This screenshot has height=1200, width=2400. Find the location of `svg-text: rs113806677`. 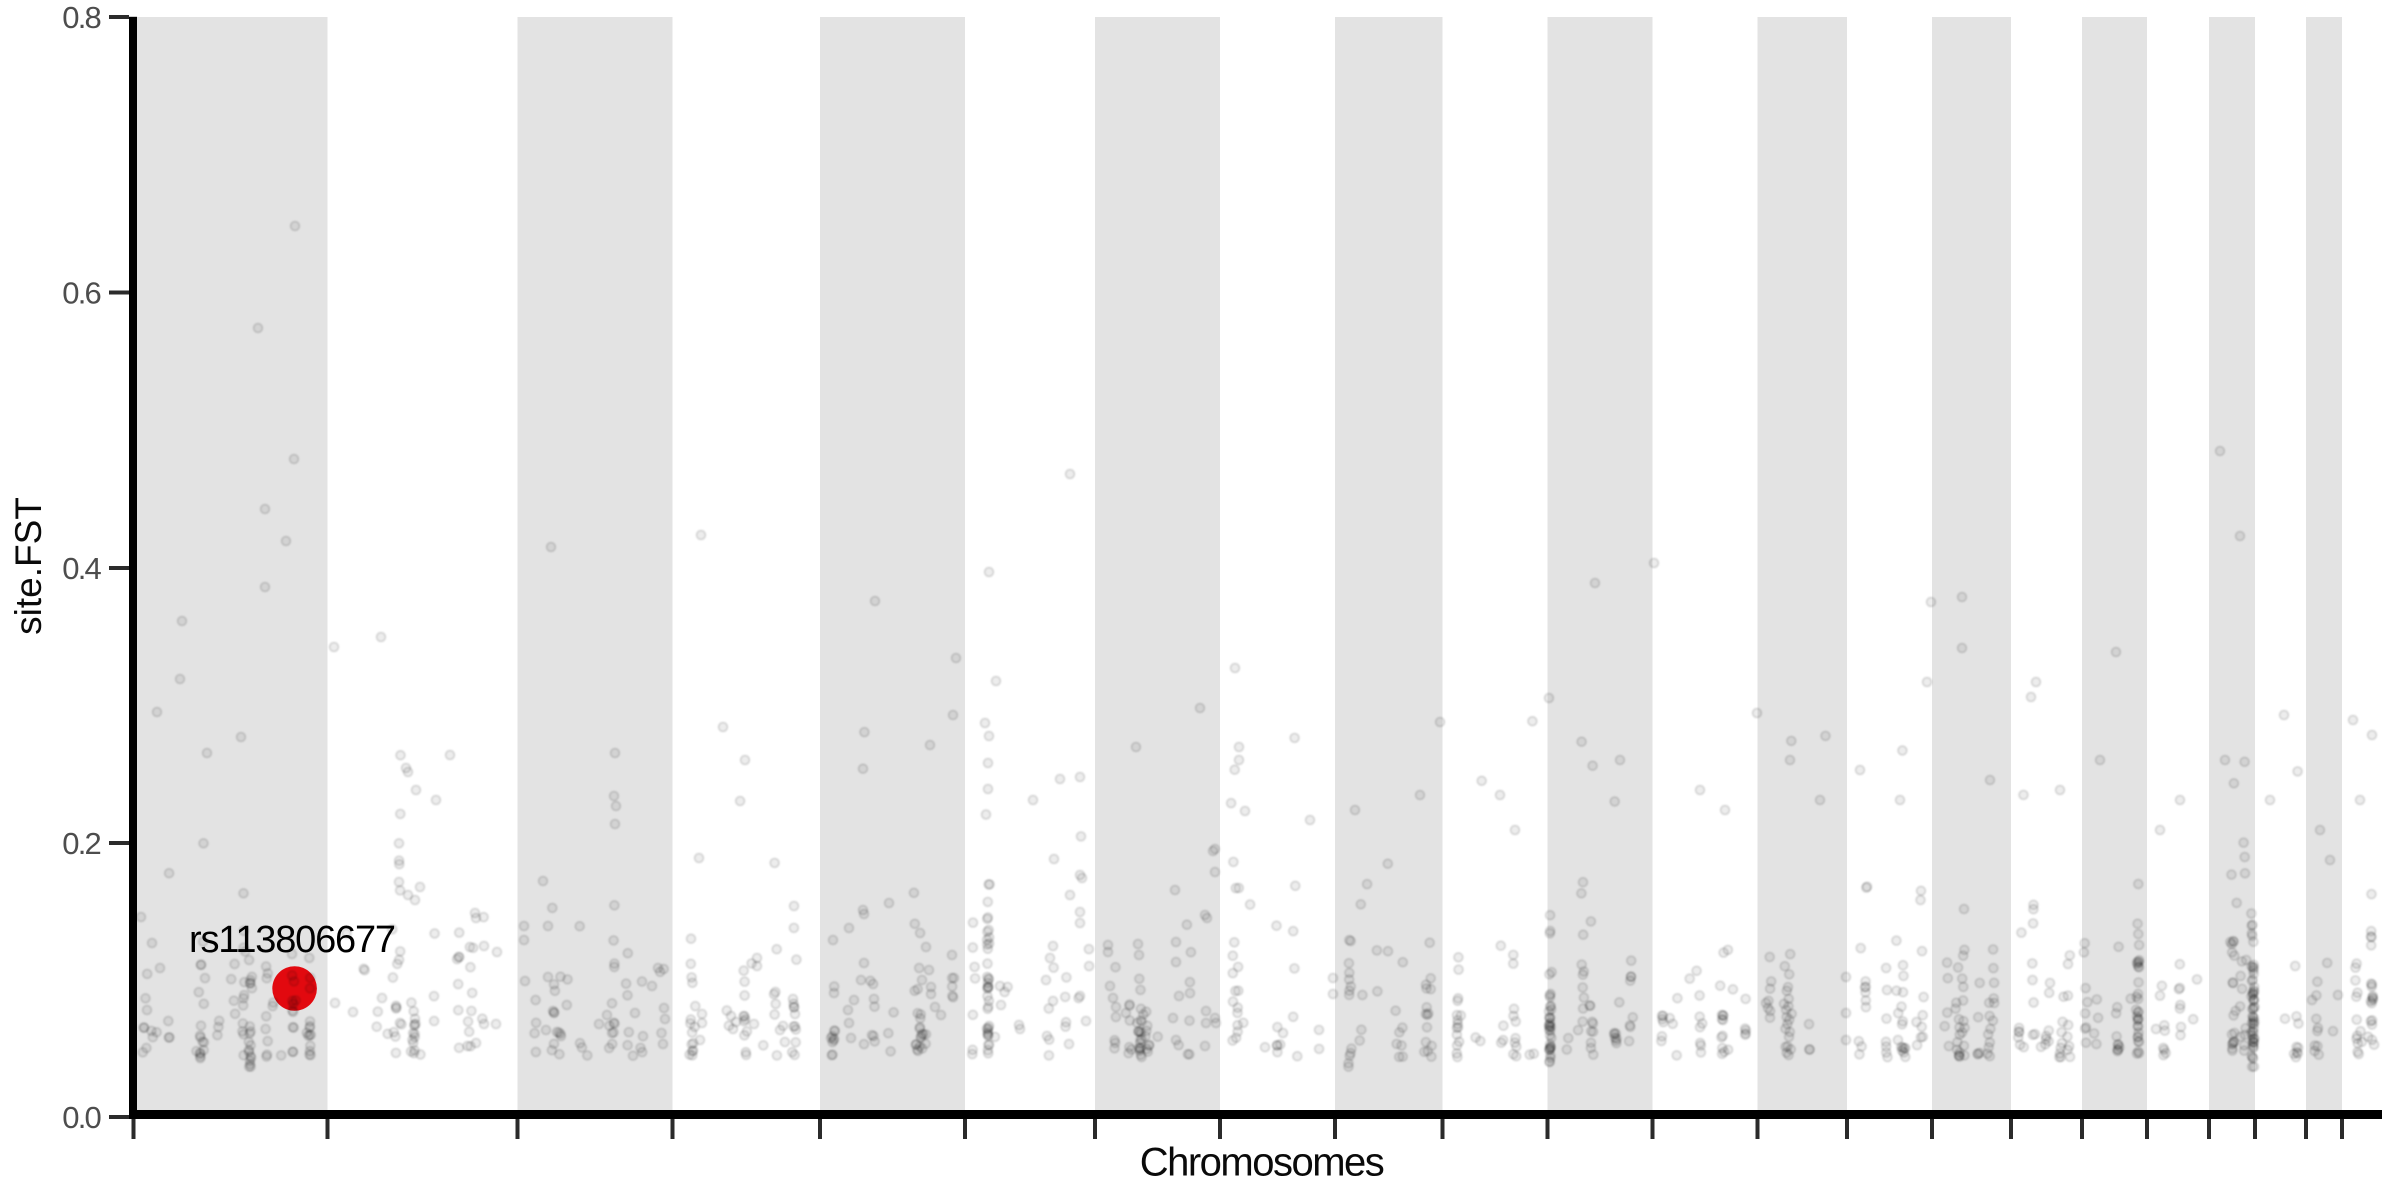

svg-text: rs113806677 is located at coordinates (292, 940).